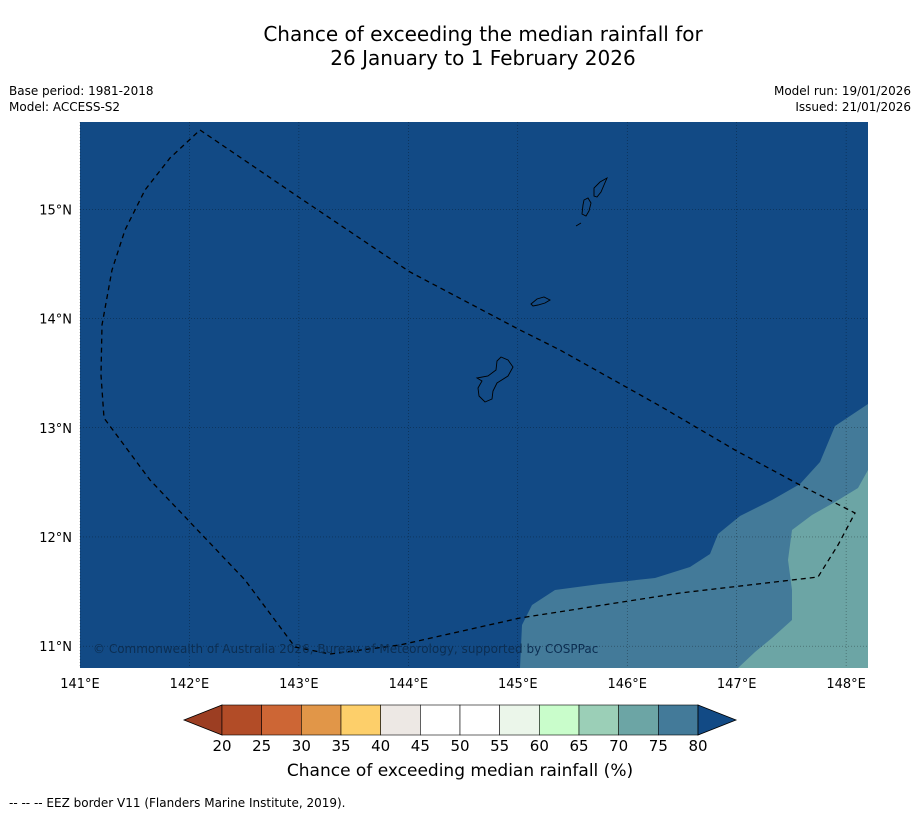 This screenshot has width=919, height=816. I want to click on colorbar-tick-label: 50, so click(459, 746).